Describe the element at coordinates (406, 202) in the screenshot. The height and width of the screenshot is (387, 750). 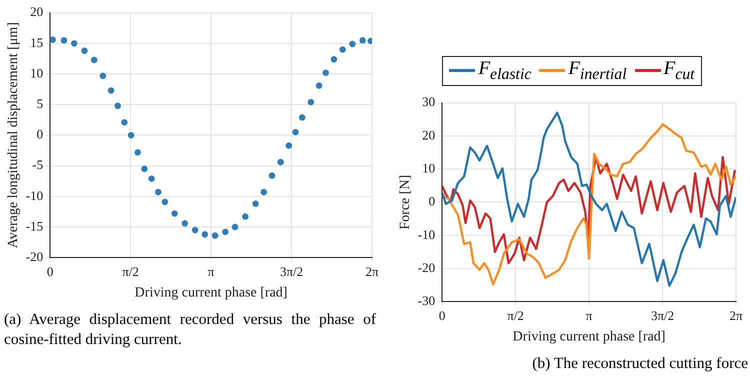
I see `y-axis-title: Force [N]` at that location.